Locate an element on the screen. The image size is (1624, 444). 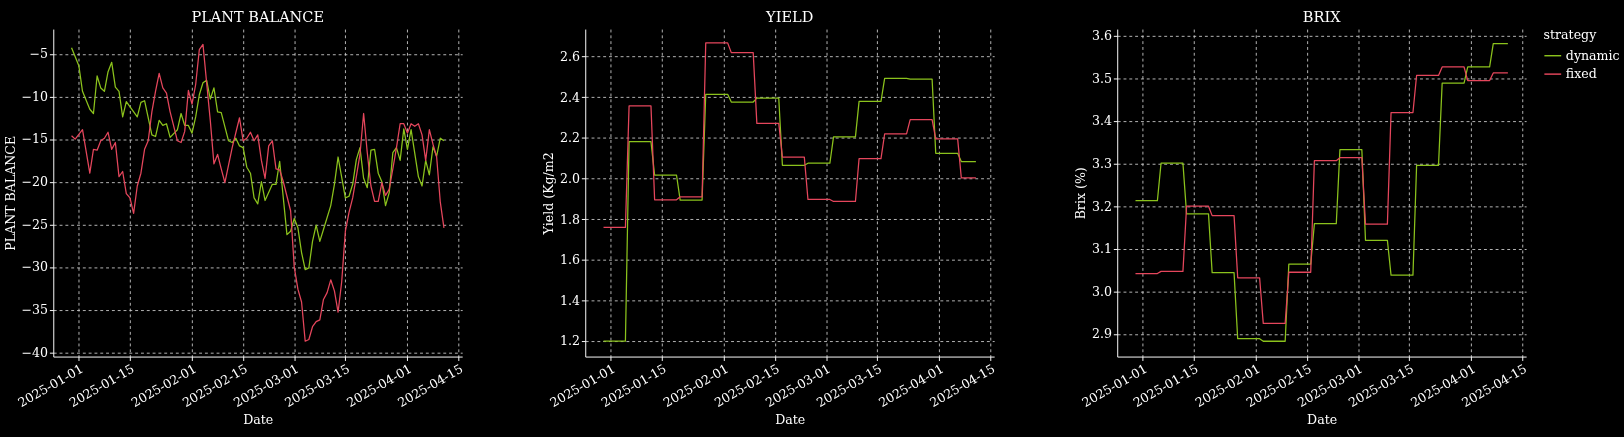
y-tick-label: 3.0 is located at coordinates (1101, 291).